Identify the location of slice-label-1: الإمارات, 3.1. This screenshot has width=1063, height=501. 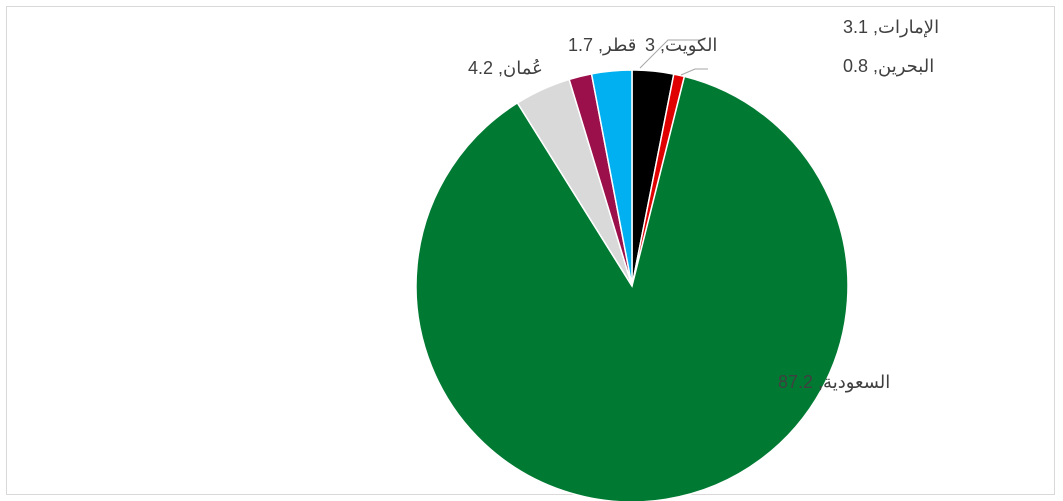
(891, 27).